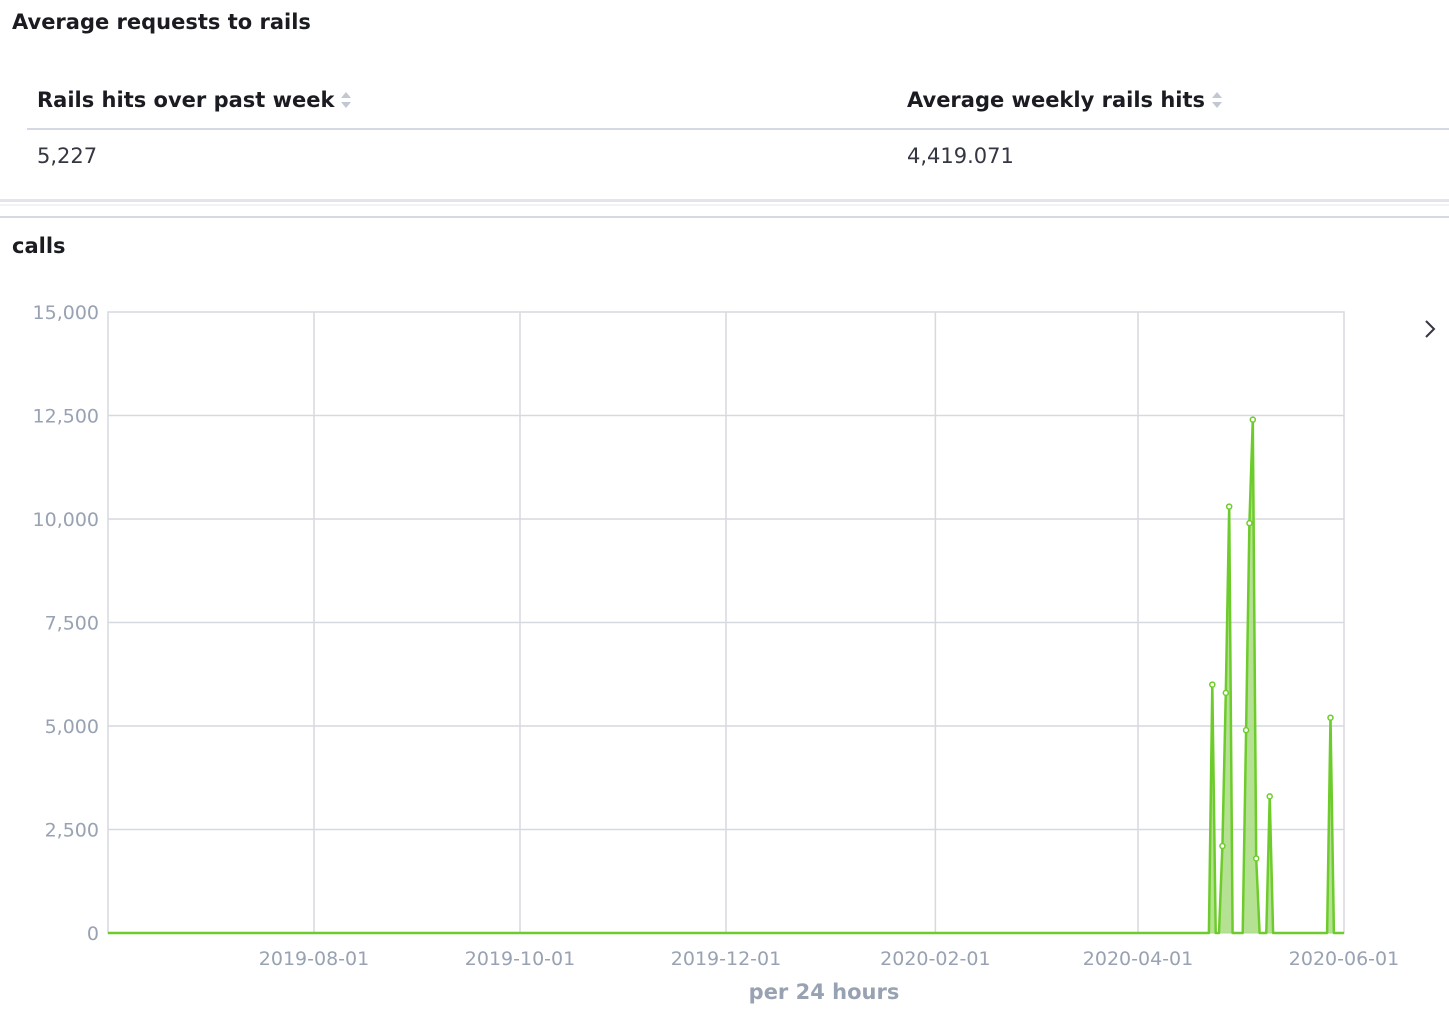 This screenshot has height=1023, width=1449. What do you see at coordinates (66, 417) in the screenshot?
I see `y-tick-label: 12,500` at bounding box center [66, 417].